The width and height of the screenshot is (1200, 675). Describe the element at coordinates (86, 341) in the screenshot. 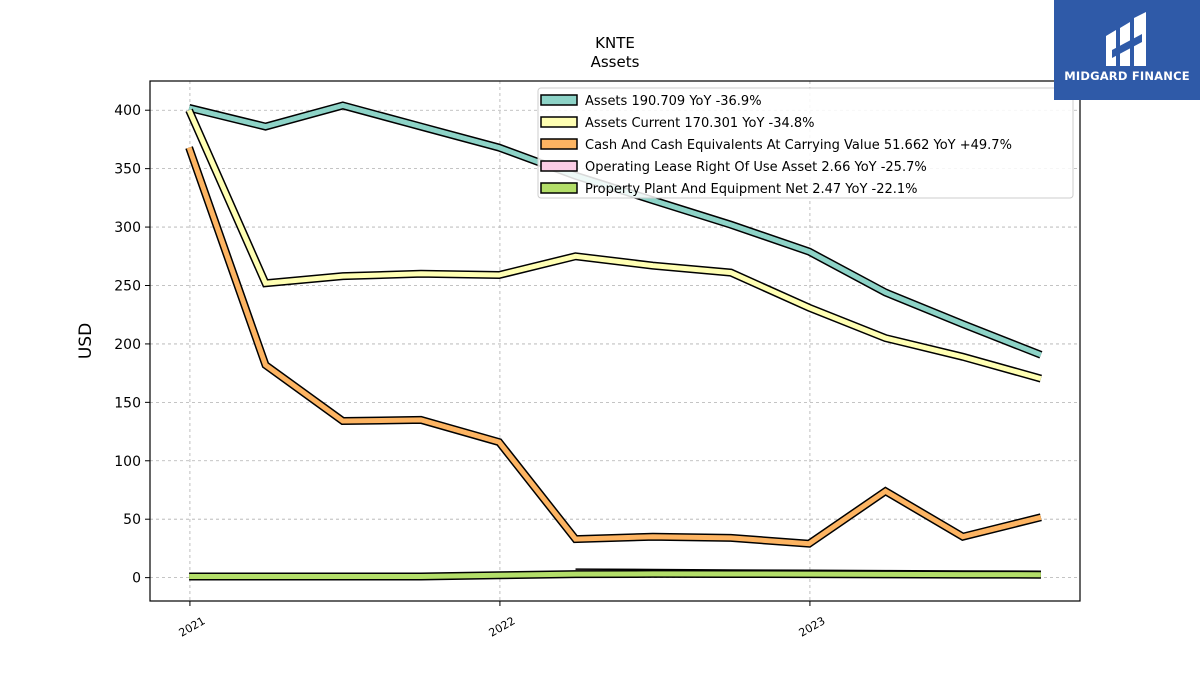

I see `y-axis-label: USD` at that location.